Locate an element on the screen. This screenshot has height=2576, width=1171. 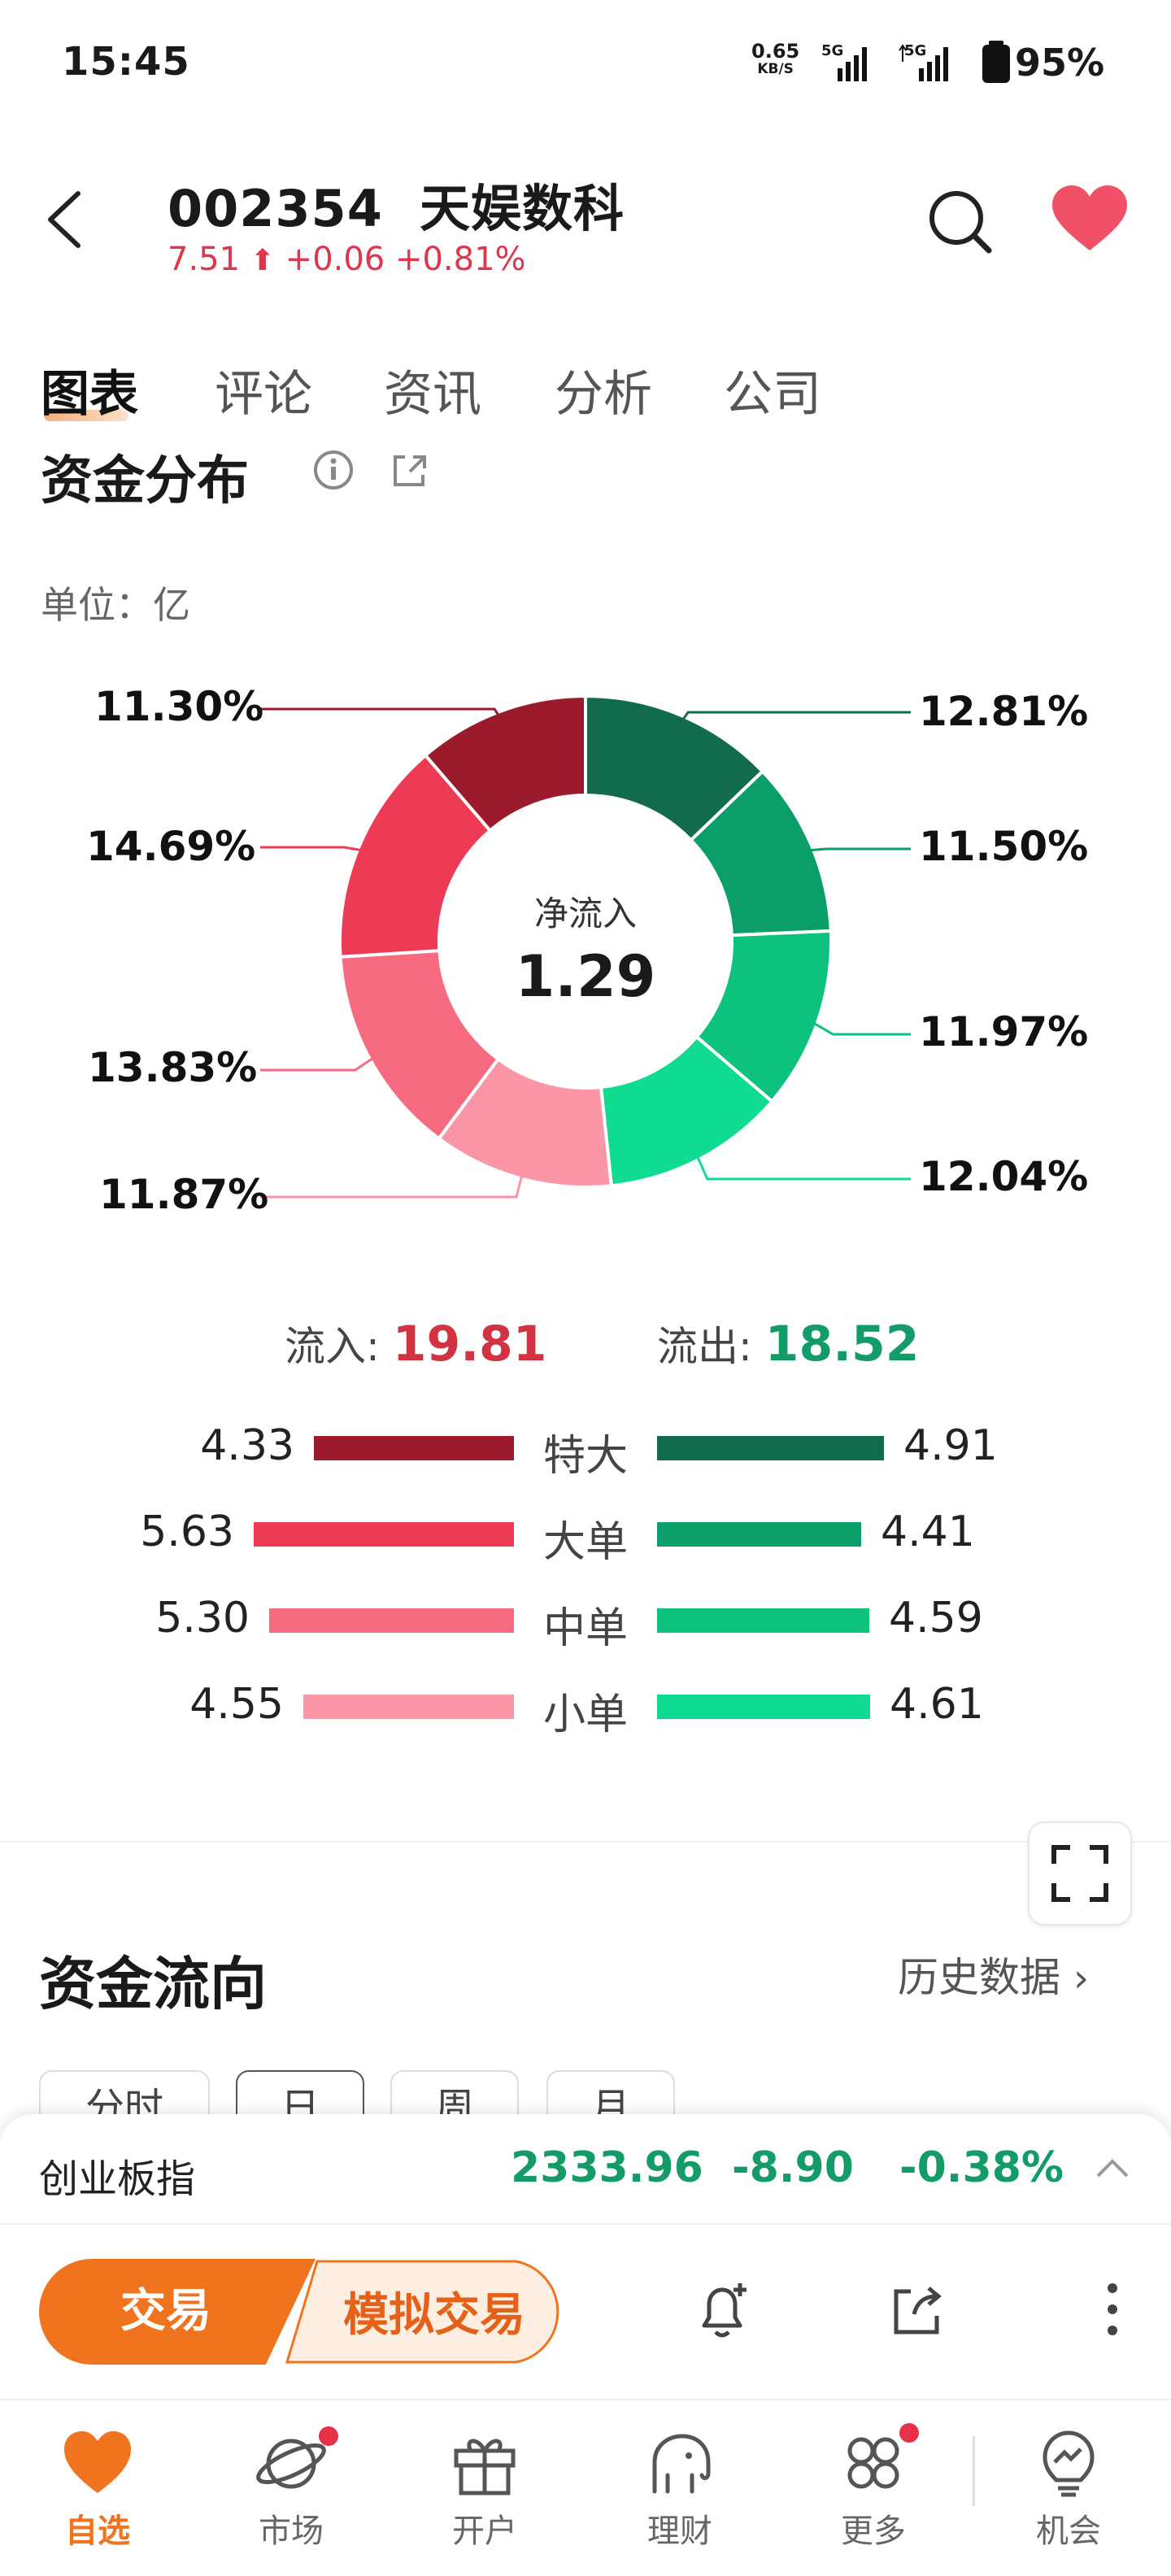
alert-add-button is located at coordinates (724, 2312).